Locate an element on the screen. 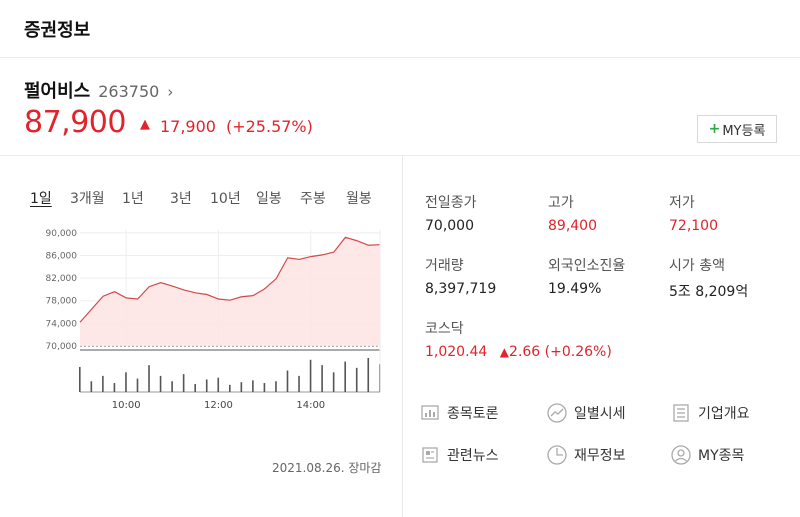 Image resolution: width=800 pixels, height=517 pixels. tab-10y: 10년 is located at coordinates (225, 199).